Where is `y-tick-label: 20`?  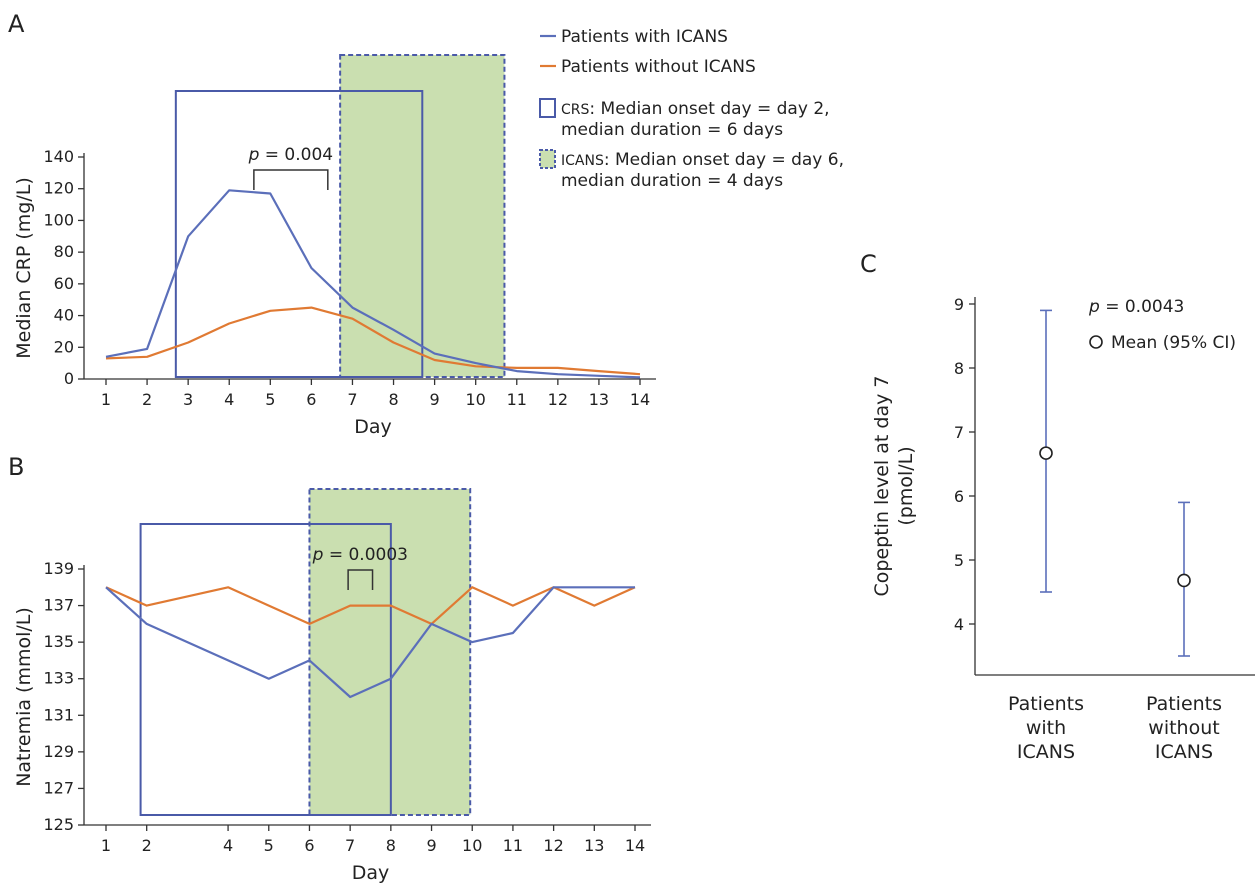
y-tick-label: 20 is located at coordinates (64, 346).